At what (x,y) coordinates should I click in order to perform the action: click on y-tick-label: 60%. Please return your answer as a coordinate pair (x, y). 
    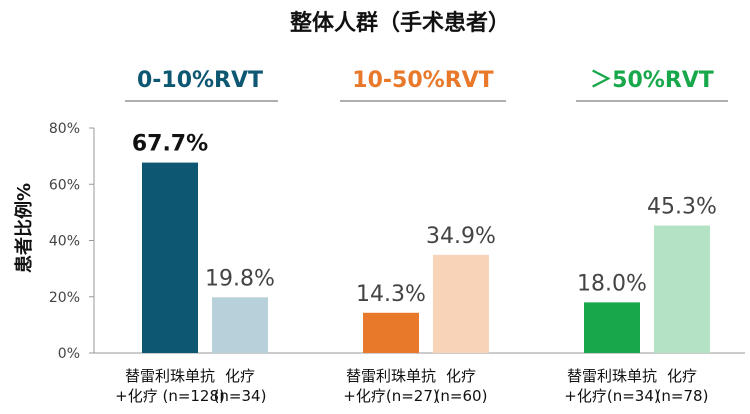
    Looking at the image, I should click on (64, 185).